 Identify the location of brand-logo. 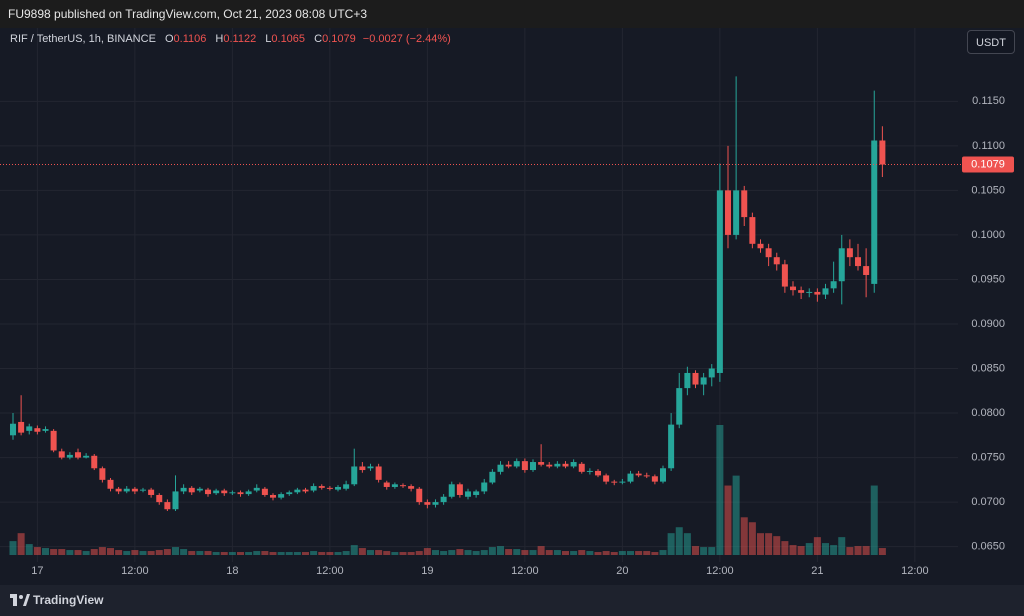
(20, 600).